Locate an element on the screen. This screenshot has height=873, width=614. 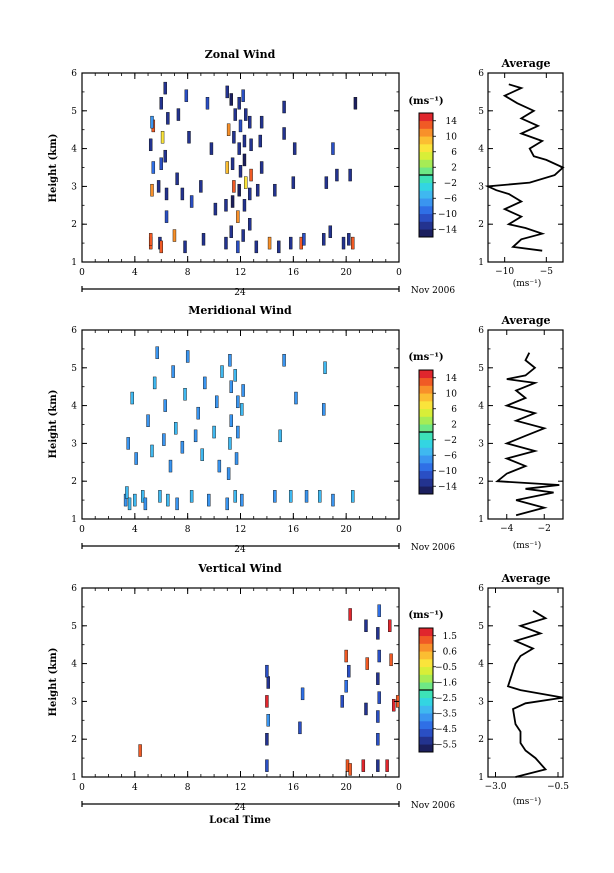
y-tick-label: 3 is located at coordinates (481, 702).